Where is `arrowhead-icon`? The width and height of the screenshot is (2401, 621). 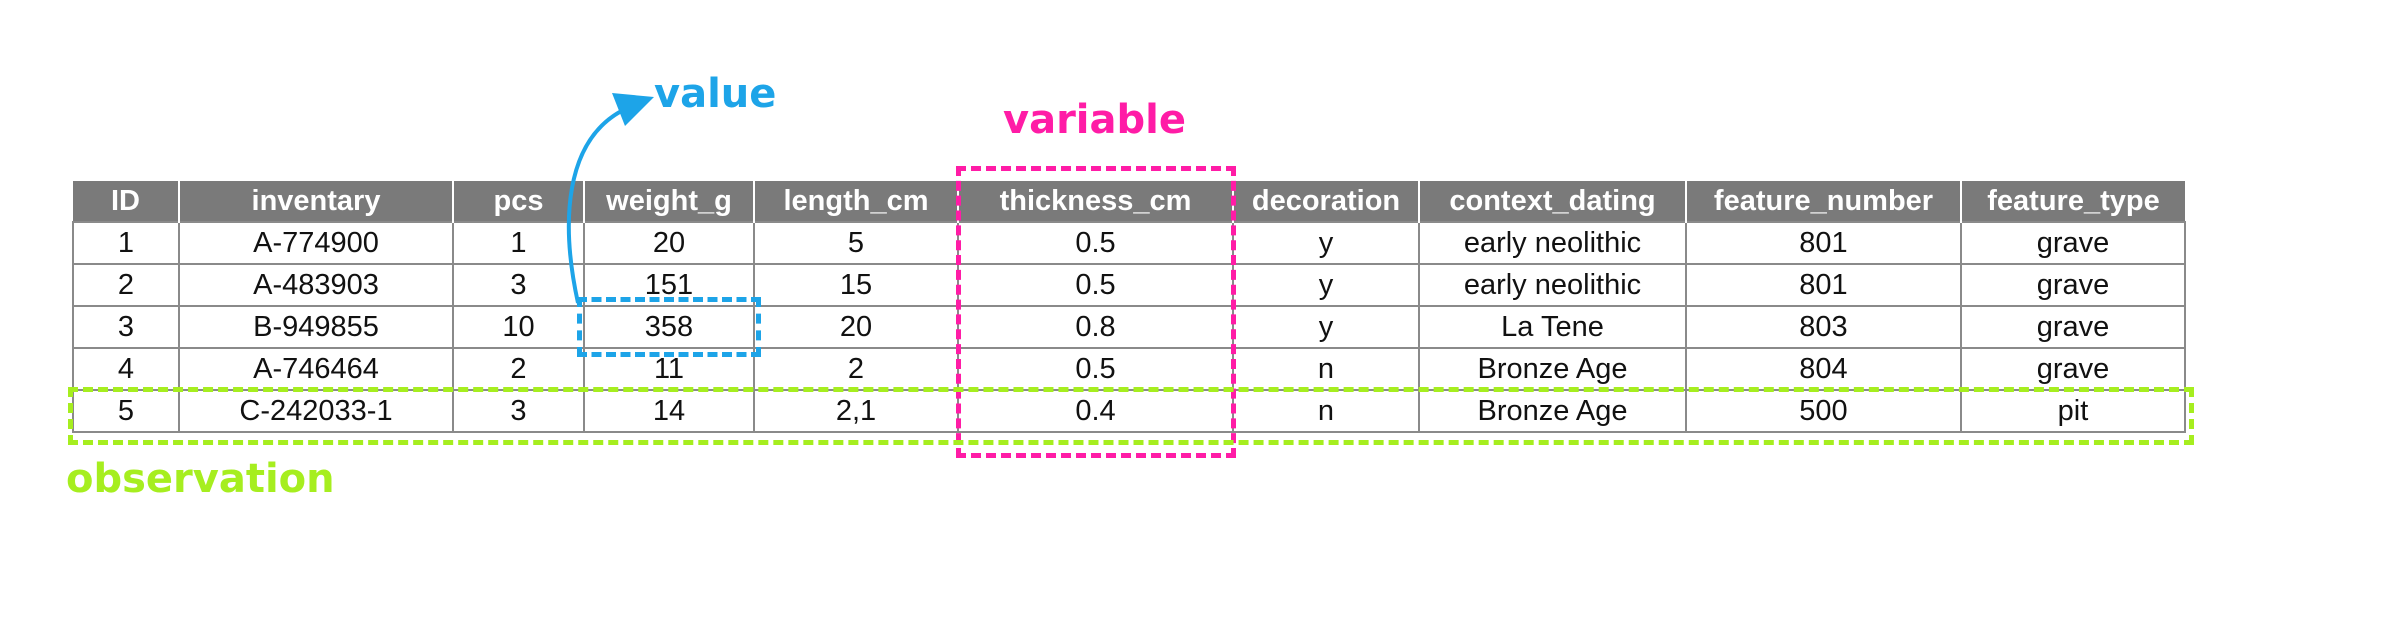 arrowhead-icon is located at coordinates (633, 109).